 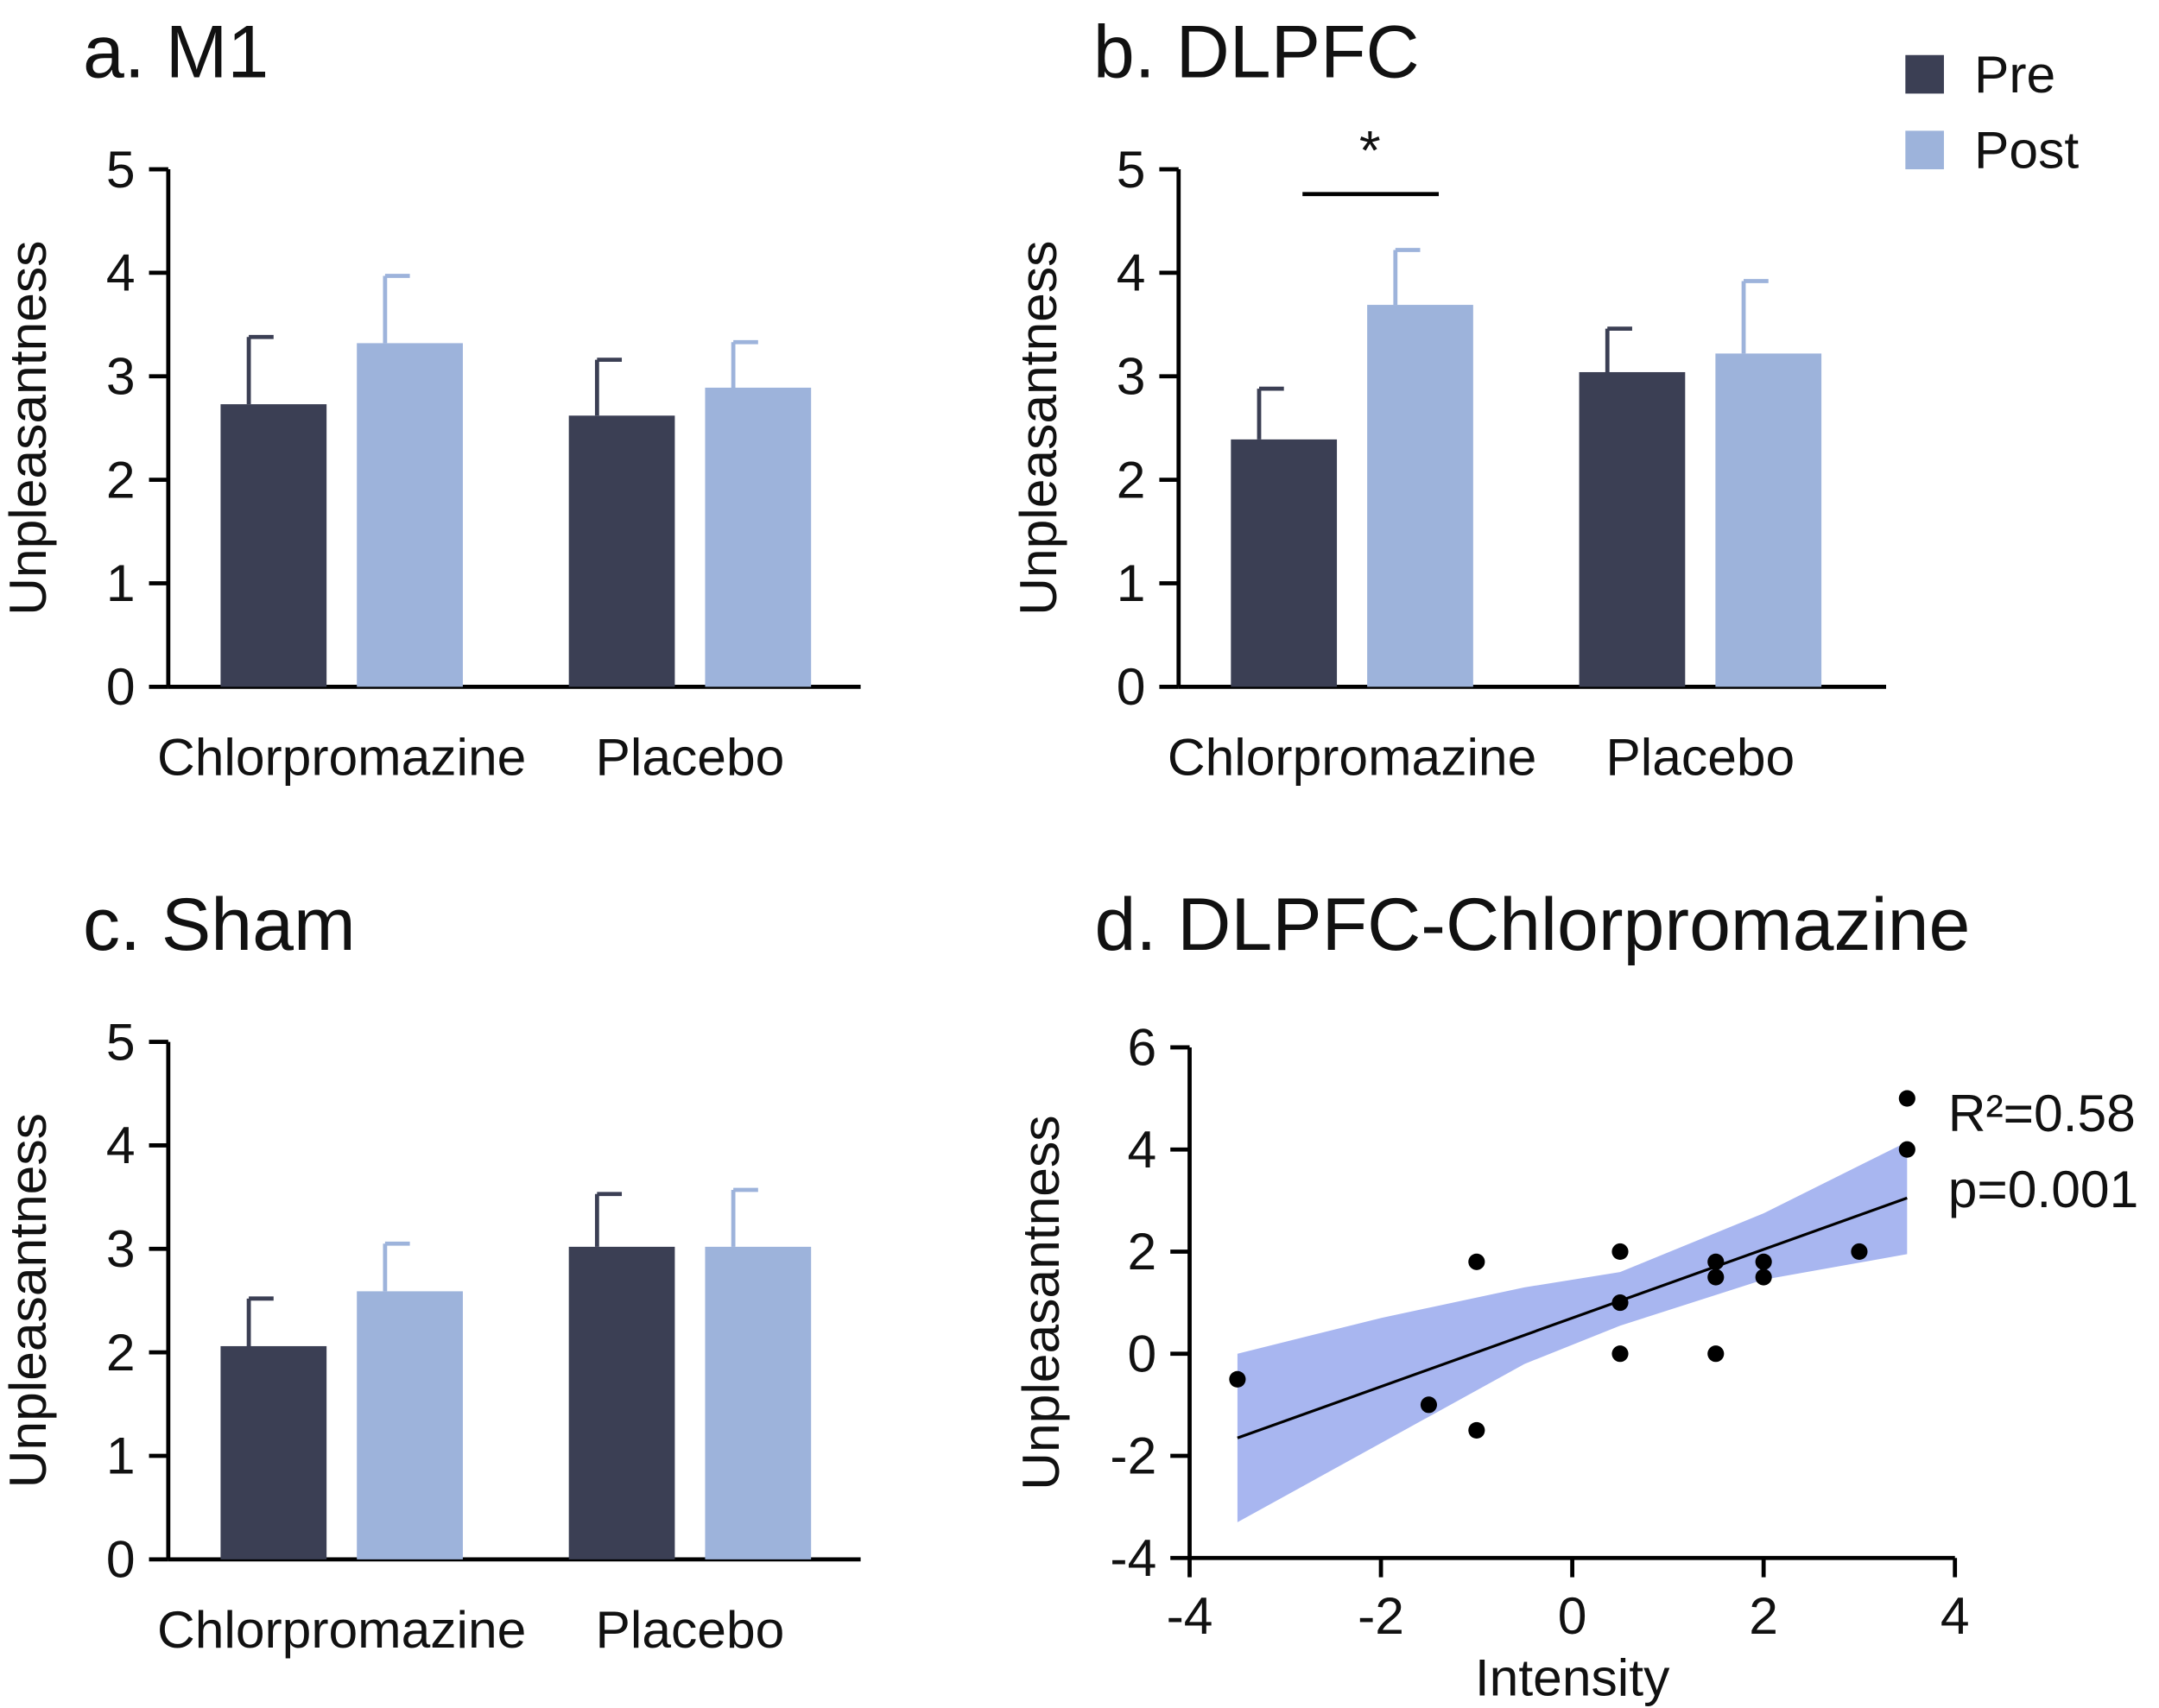 I want to click on chart-title: d. DLPFC-Chlorpromazine, so click(x=1533, y=924).